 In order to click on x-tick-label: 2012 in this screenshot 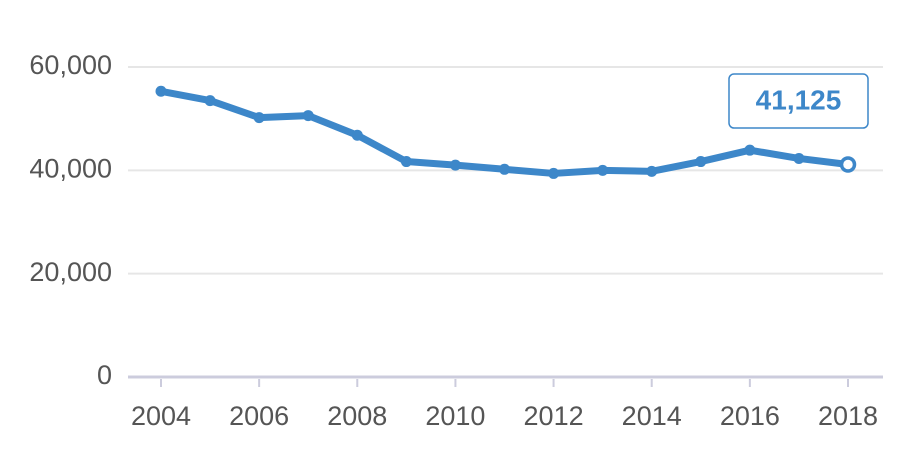, I will do `click(554, 416)`.